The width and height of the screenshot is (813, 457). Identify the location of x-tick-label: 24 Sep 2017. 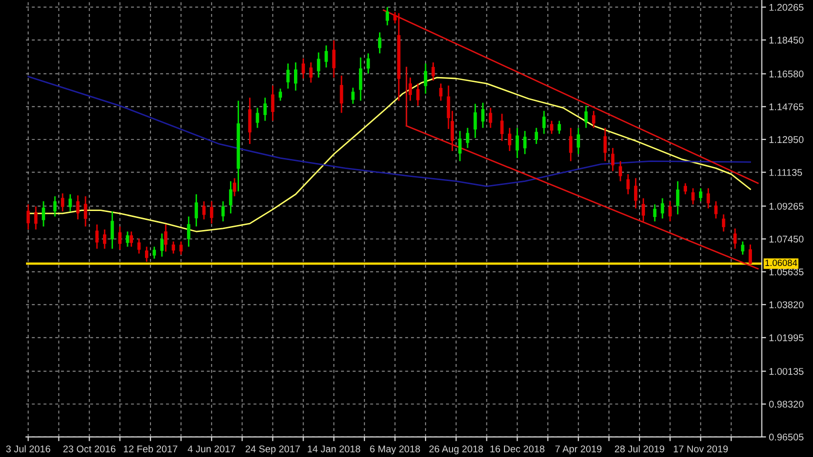
(273, 449).